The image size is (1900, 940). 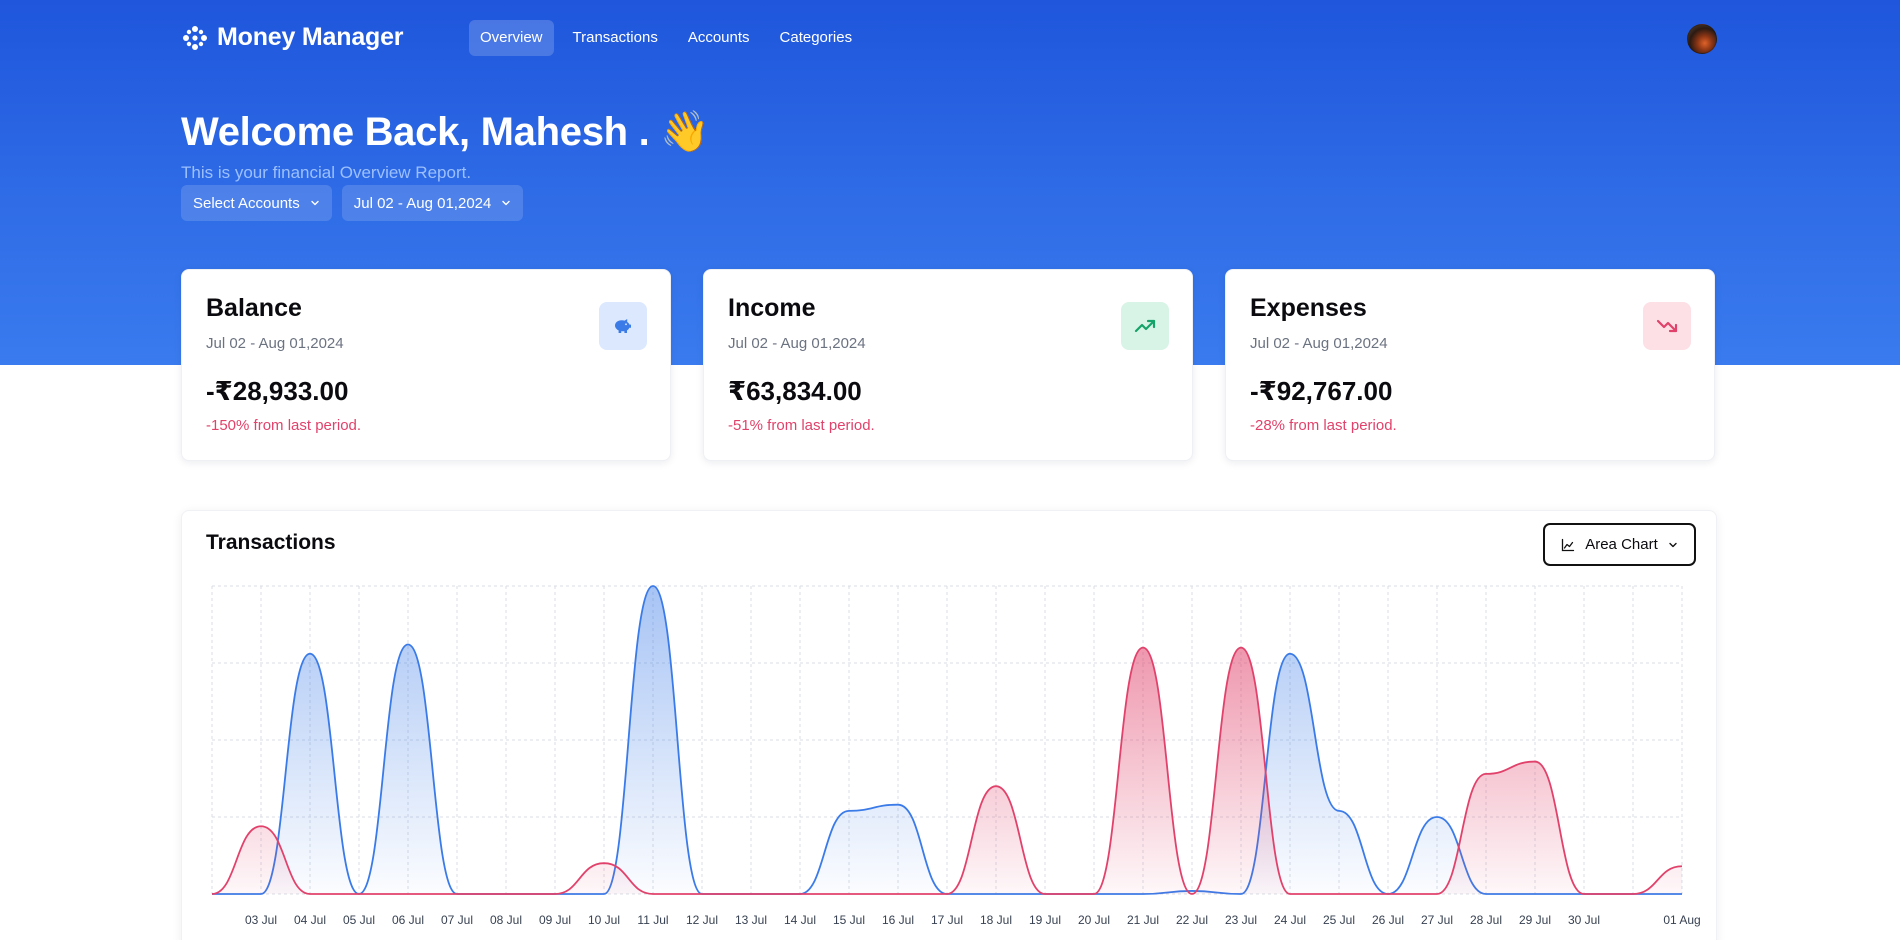 I want to click on x-tick-label: 10 Jul, so click(x=604, y=920).